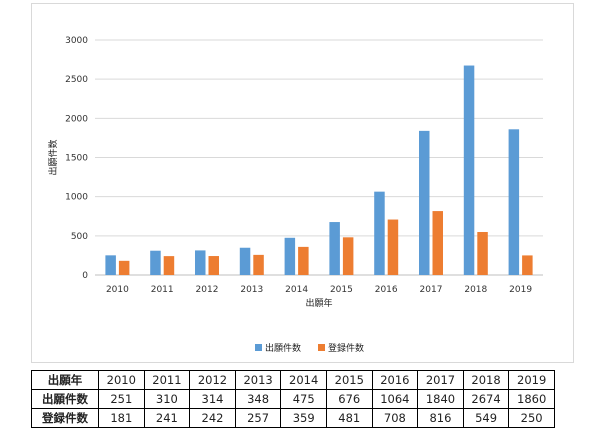  I want to click on y-tick-label: 1000, so click(76, 198).